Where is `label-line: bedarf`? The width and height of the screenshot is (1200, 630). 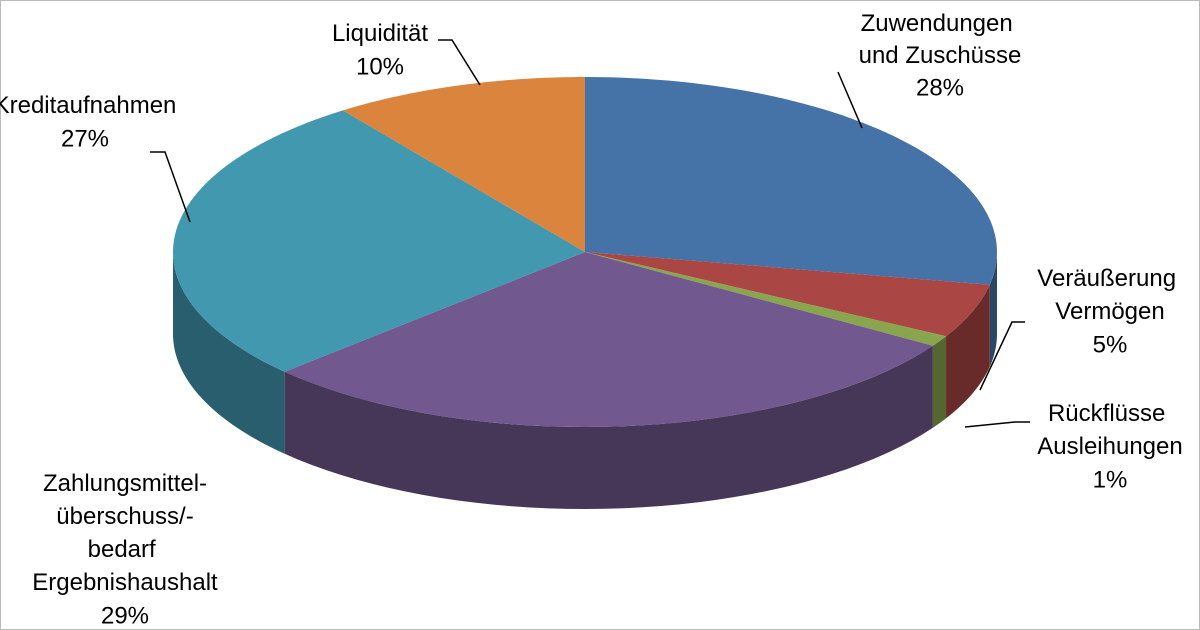
label-line: bedarf is located at coordinates (125, 549).